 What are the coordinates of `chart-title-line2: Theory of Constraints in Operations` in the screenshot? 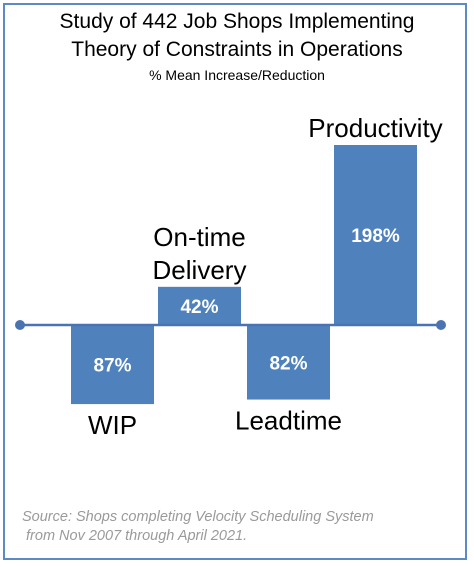 It's located at (237, 49).